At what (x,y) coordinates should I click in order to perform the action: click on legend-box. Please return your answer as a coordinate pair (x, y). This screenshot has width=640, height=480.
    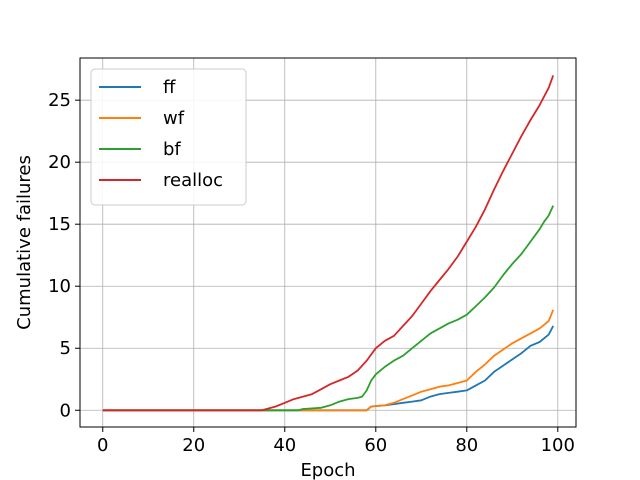
    Looking at the image, I should click on (168, 137).